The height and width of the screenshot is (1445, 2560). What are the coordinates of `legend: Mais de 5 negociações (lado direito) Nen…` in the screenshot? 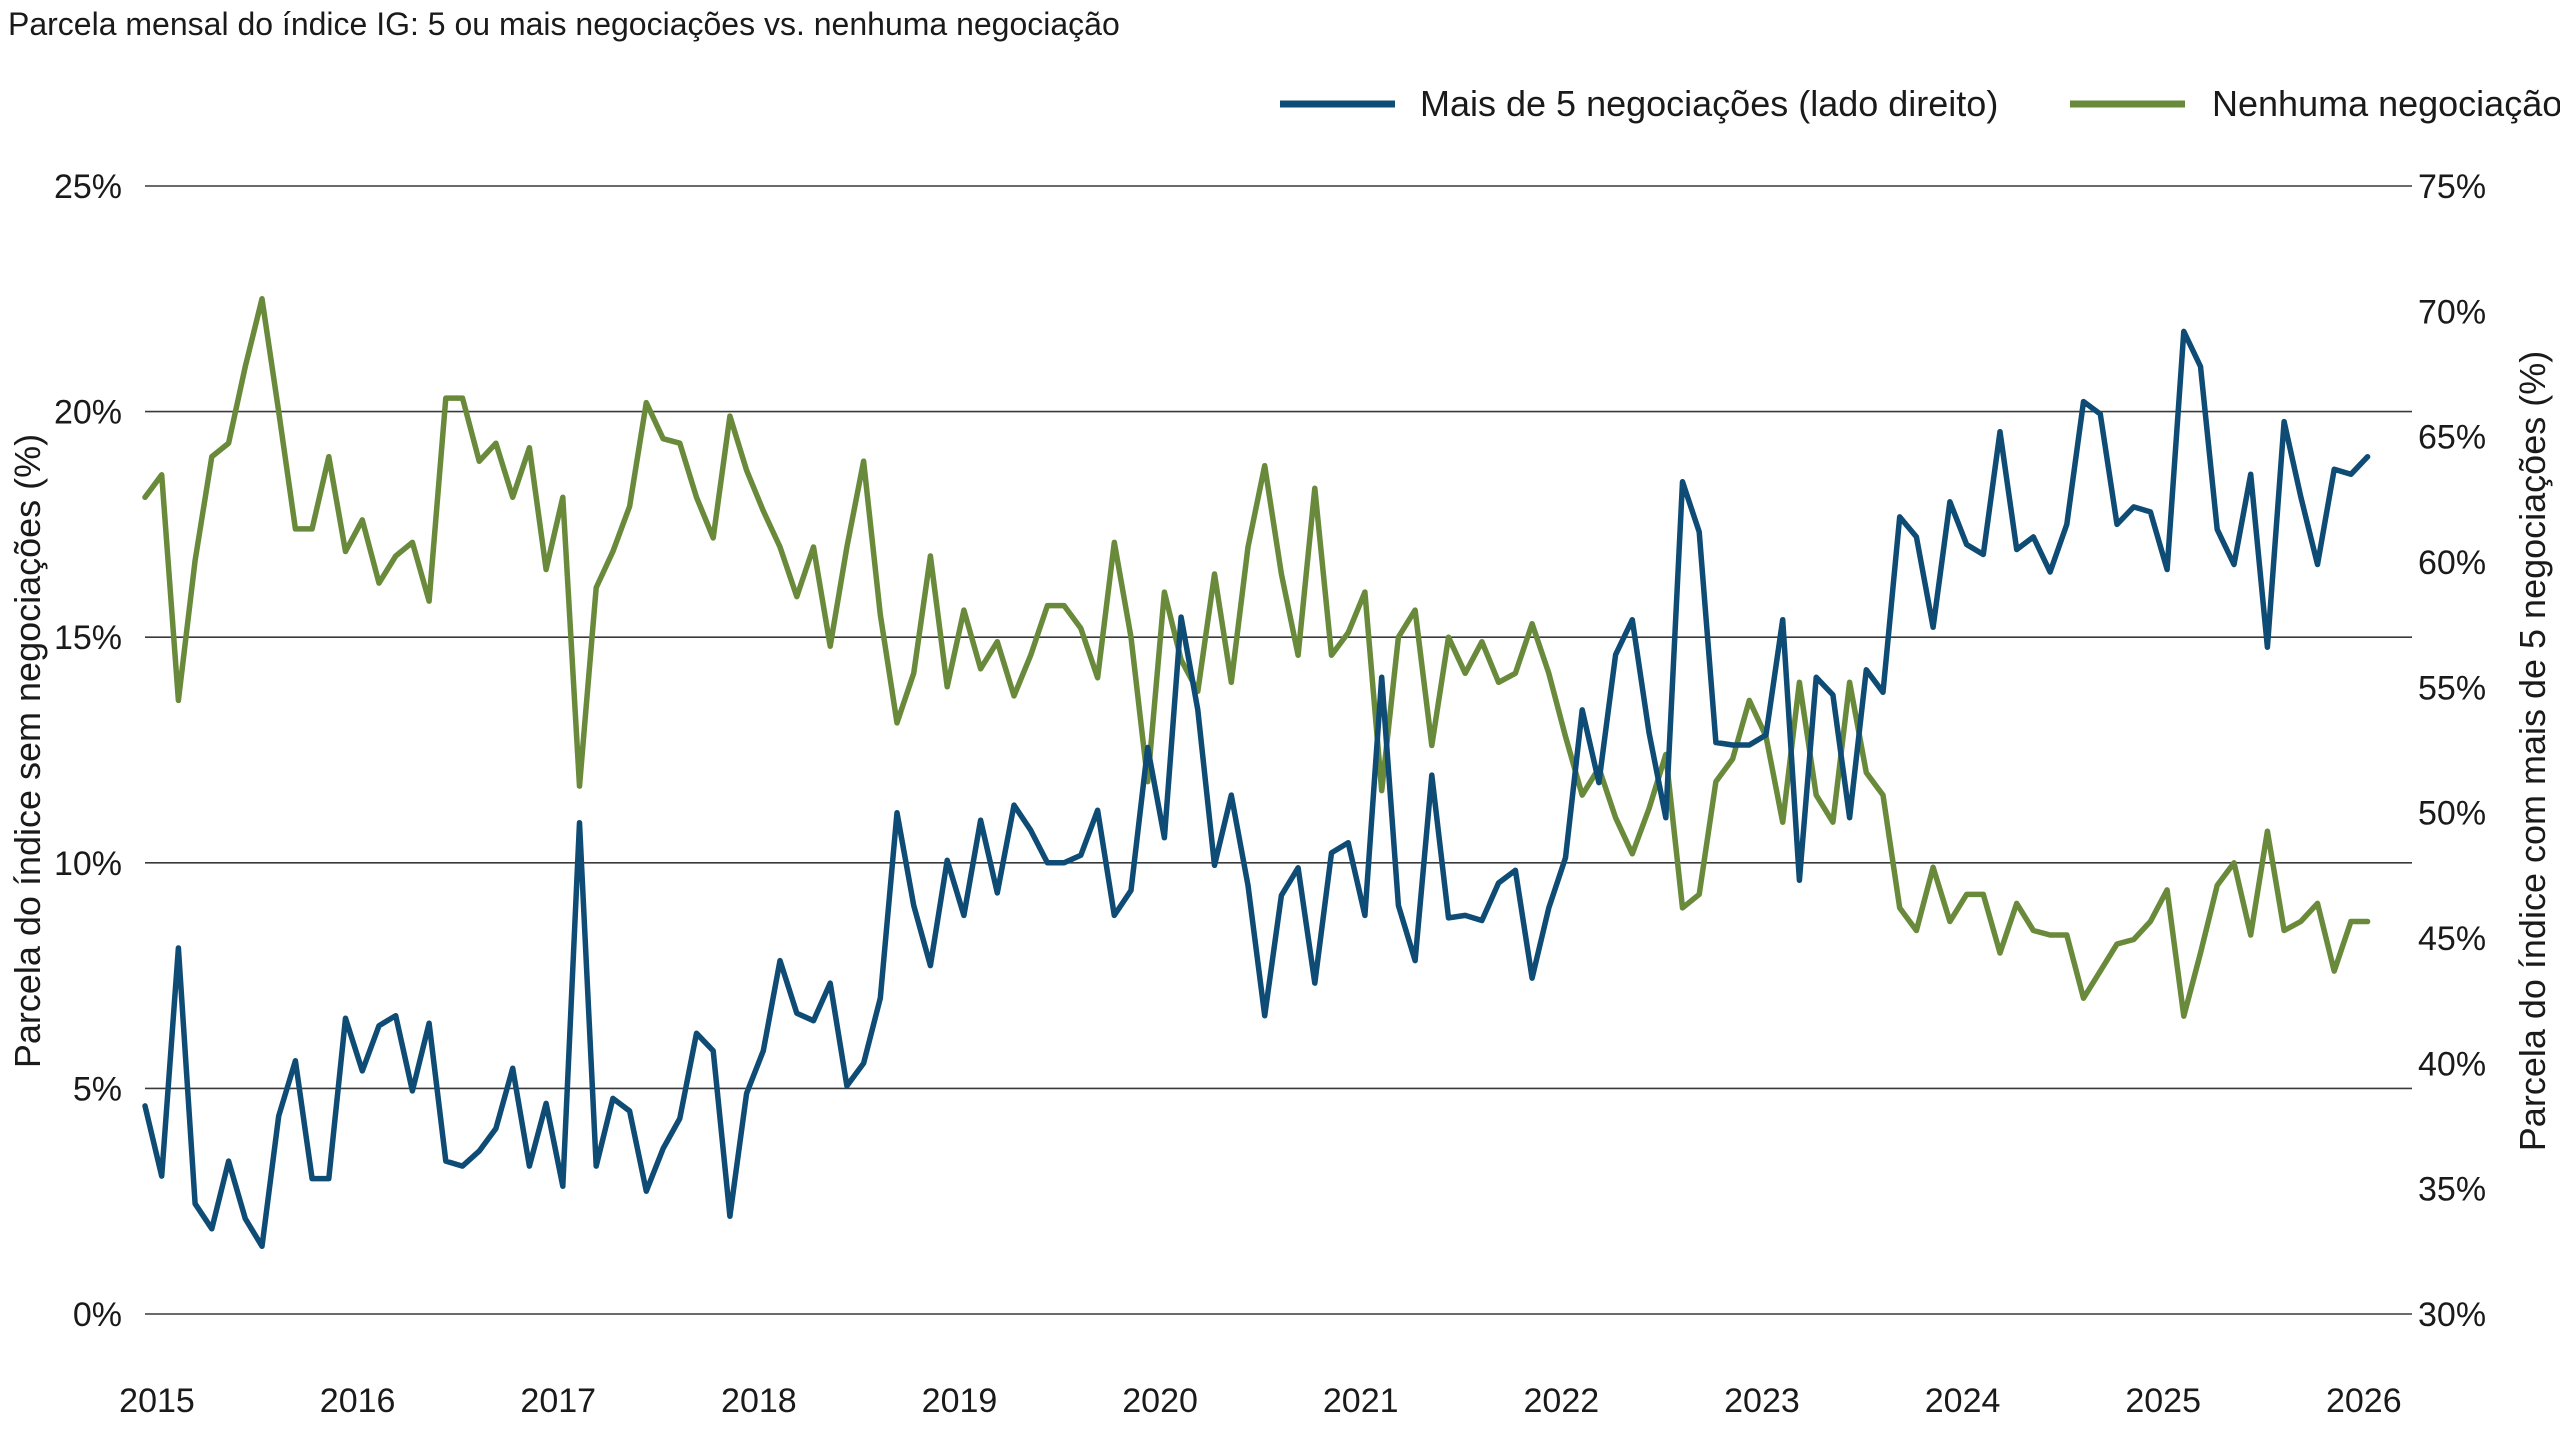 It's located at (1920, 103).